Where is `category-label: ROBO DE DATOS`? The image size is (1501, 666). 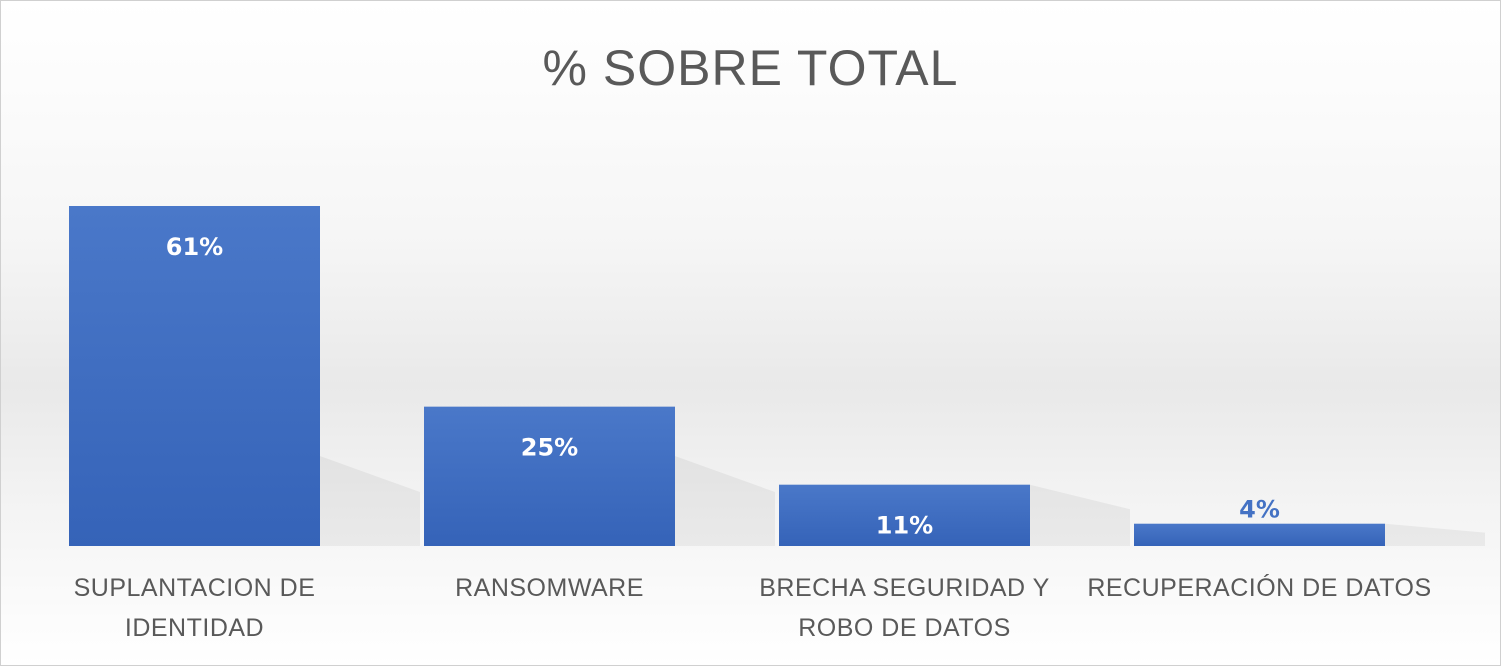 category-label: ROBO DE DATOS is located at coordinates (904, 628).